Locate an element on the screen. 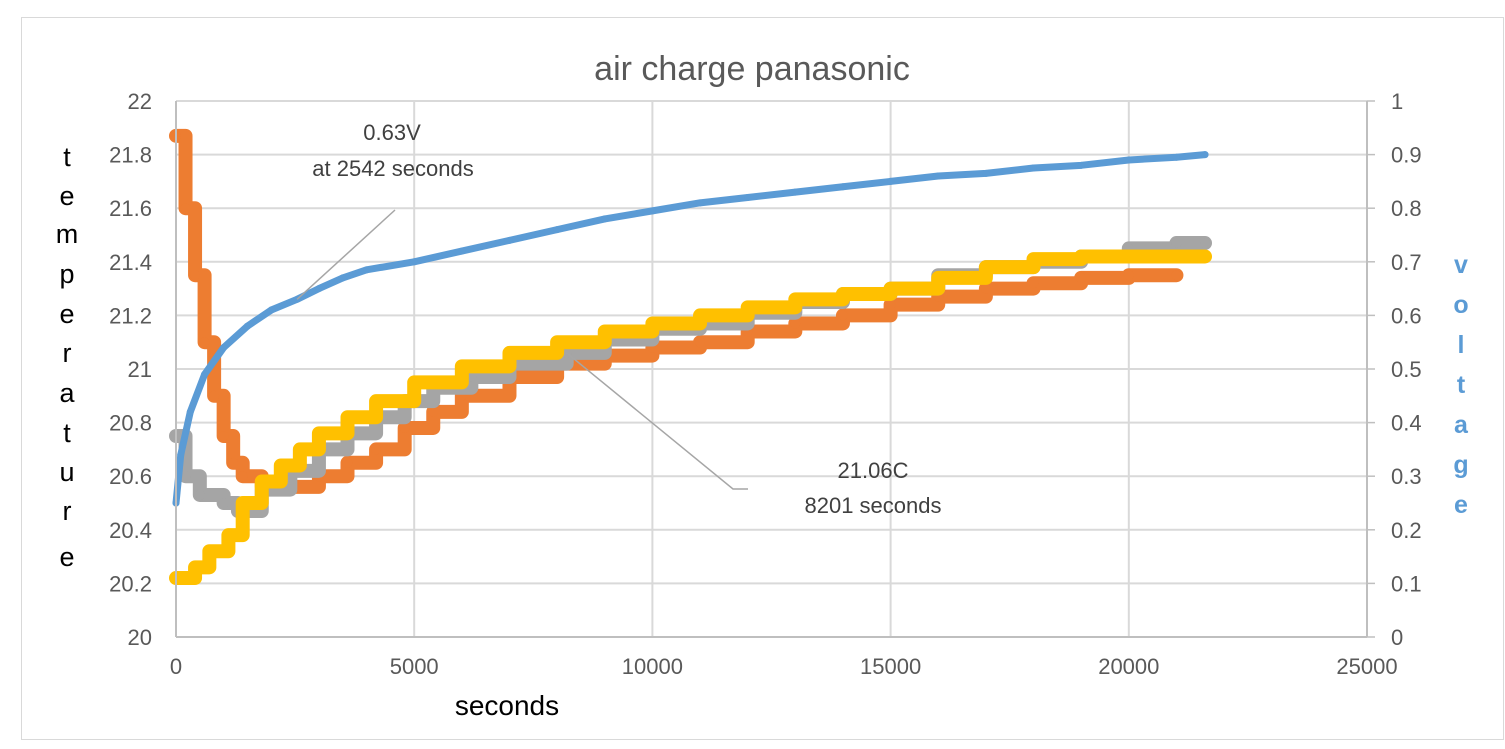  y-left-label-char: m is located at coordinates (67, 234).